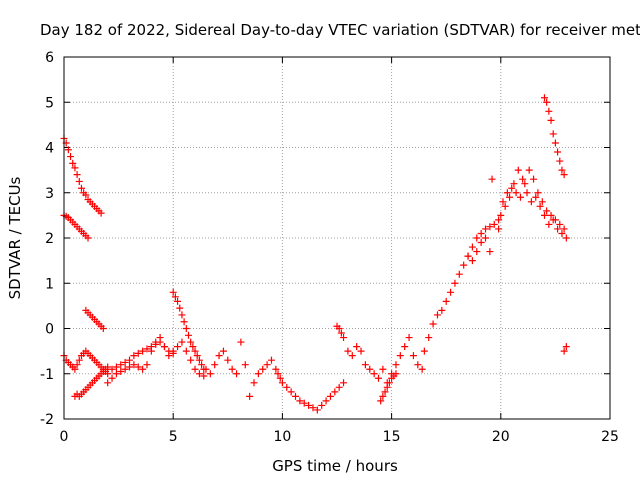 The width and height of the screenshot is (640, 480). What do you see at coordinates (49, 103) in the screenshot?
I see `y-tick-label: 5` at bounding box center [49, 103].